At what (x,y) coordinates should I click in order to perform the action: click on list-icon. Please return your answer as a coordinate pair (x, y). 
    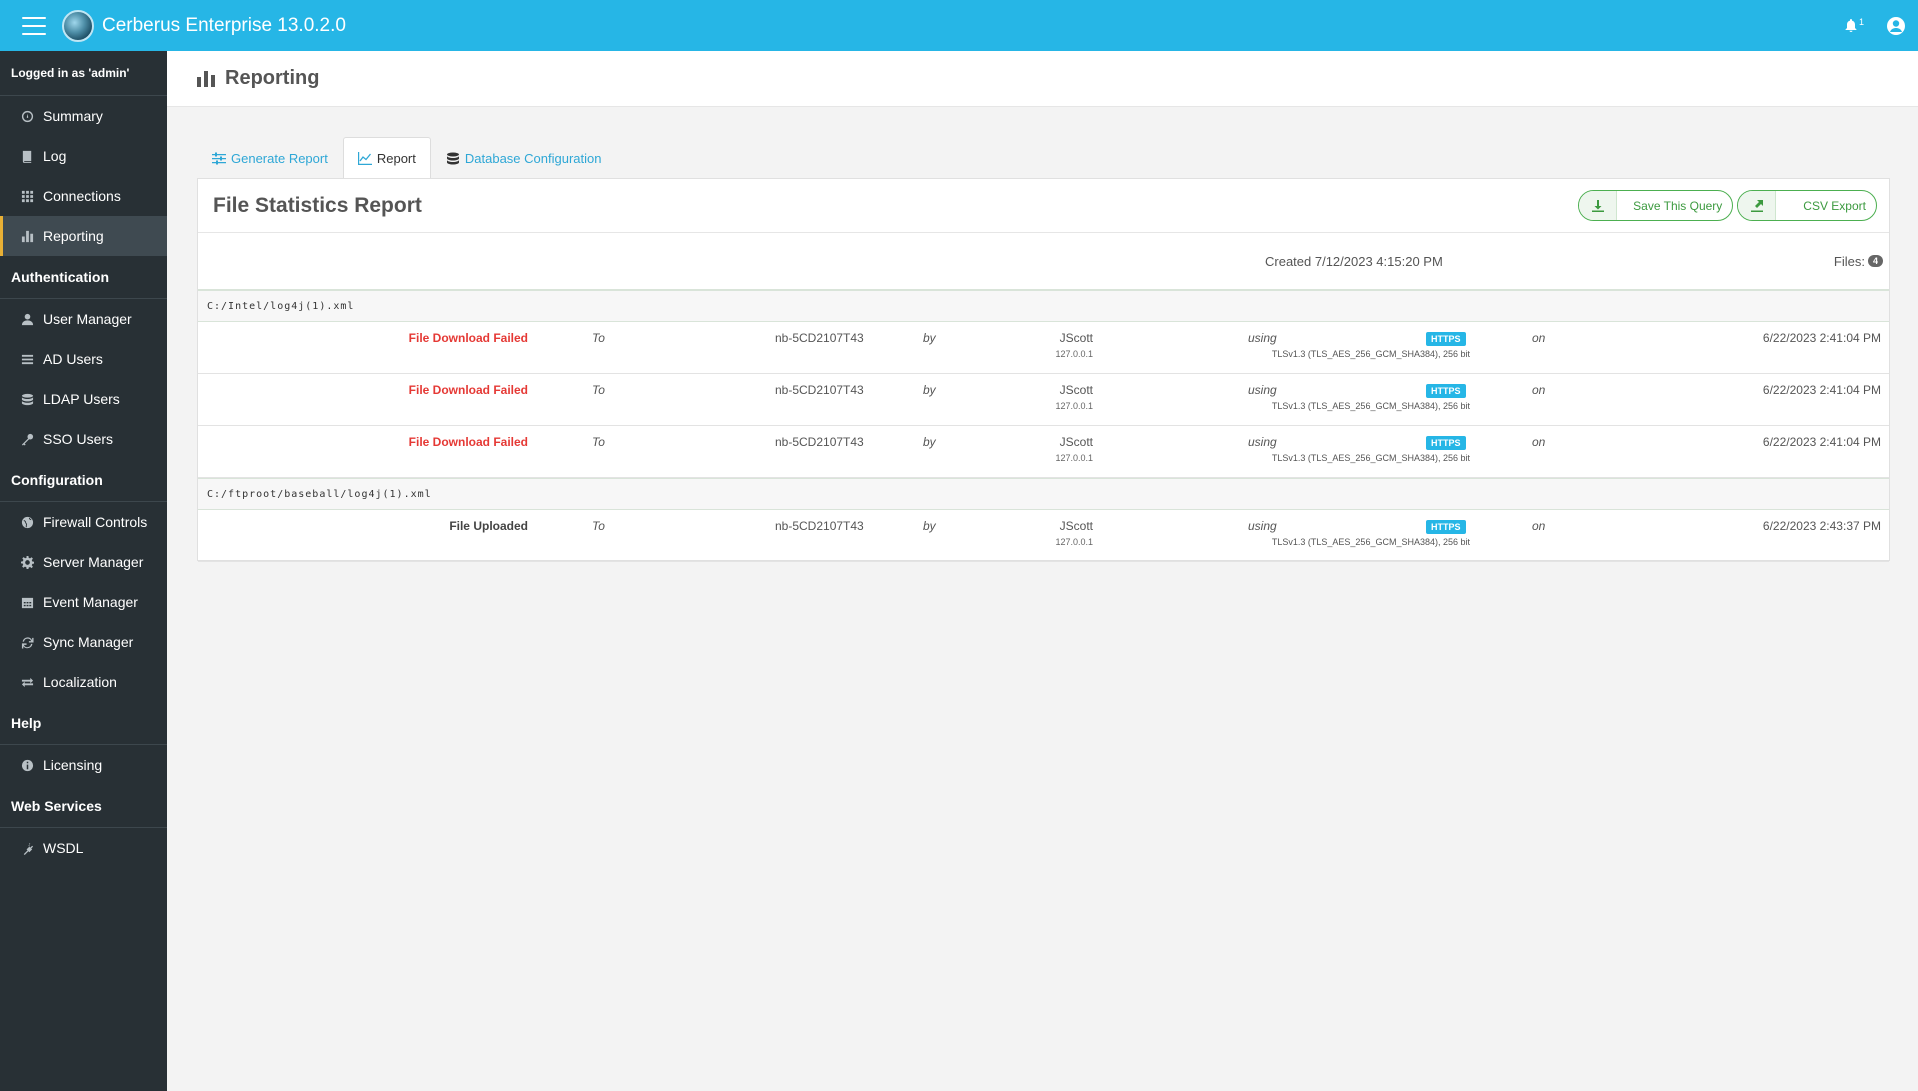
    Looking at the image, I should click on (27, 359).